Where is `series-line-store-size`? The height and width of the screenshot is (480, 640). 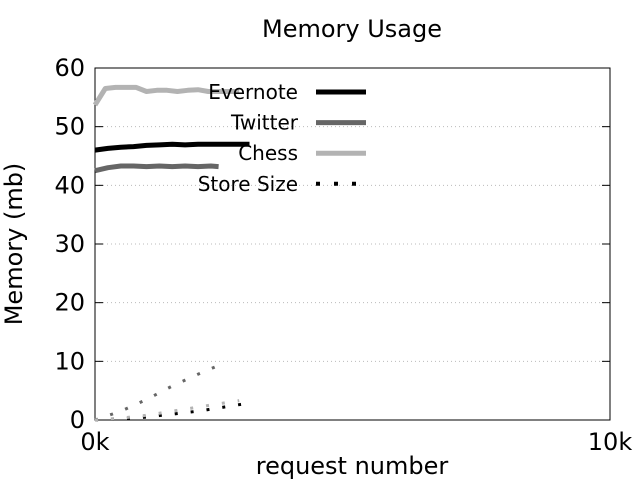
series-line-store-size is located at coordinates (172, 411).